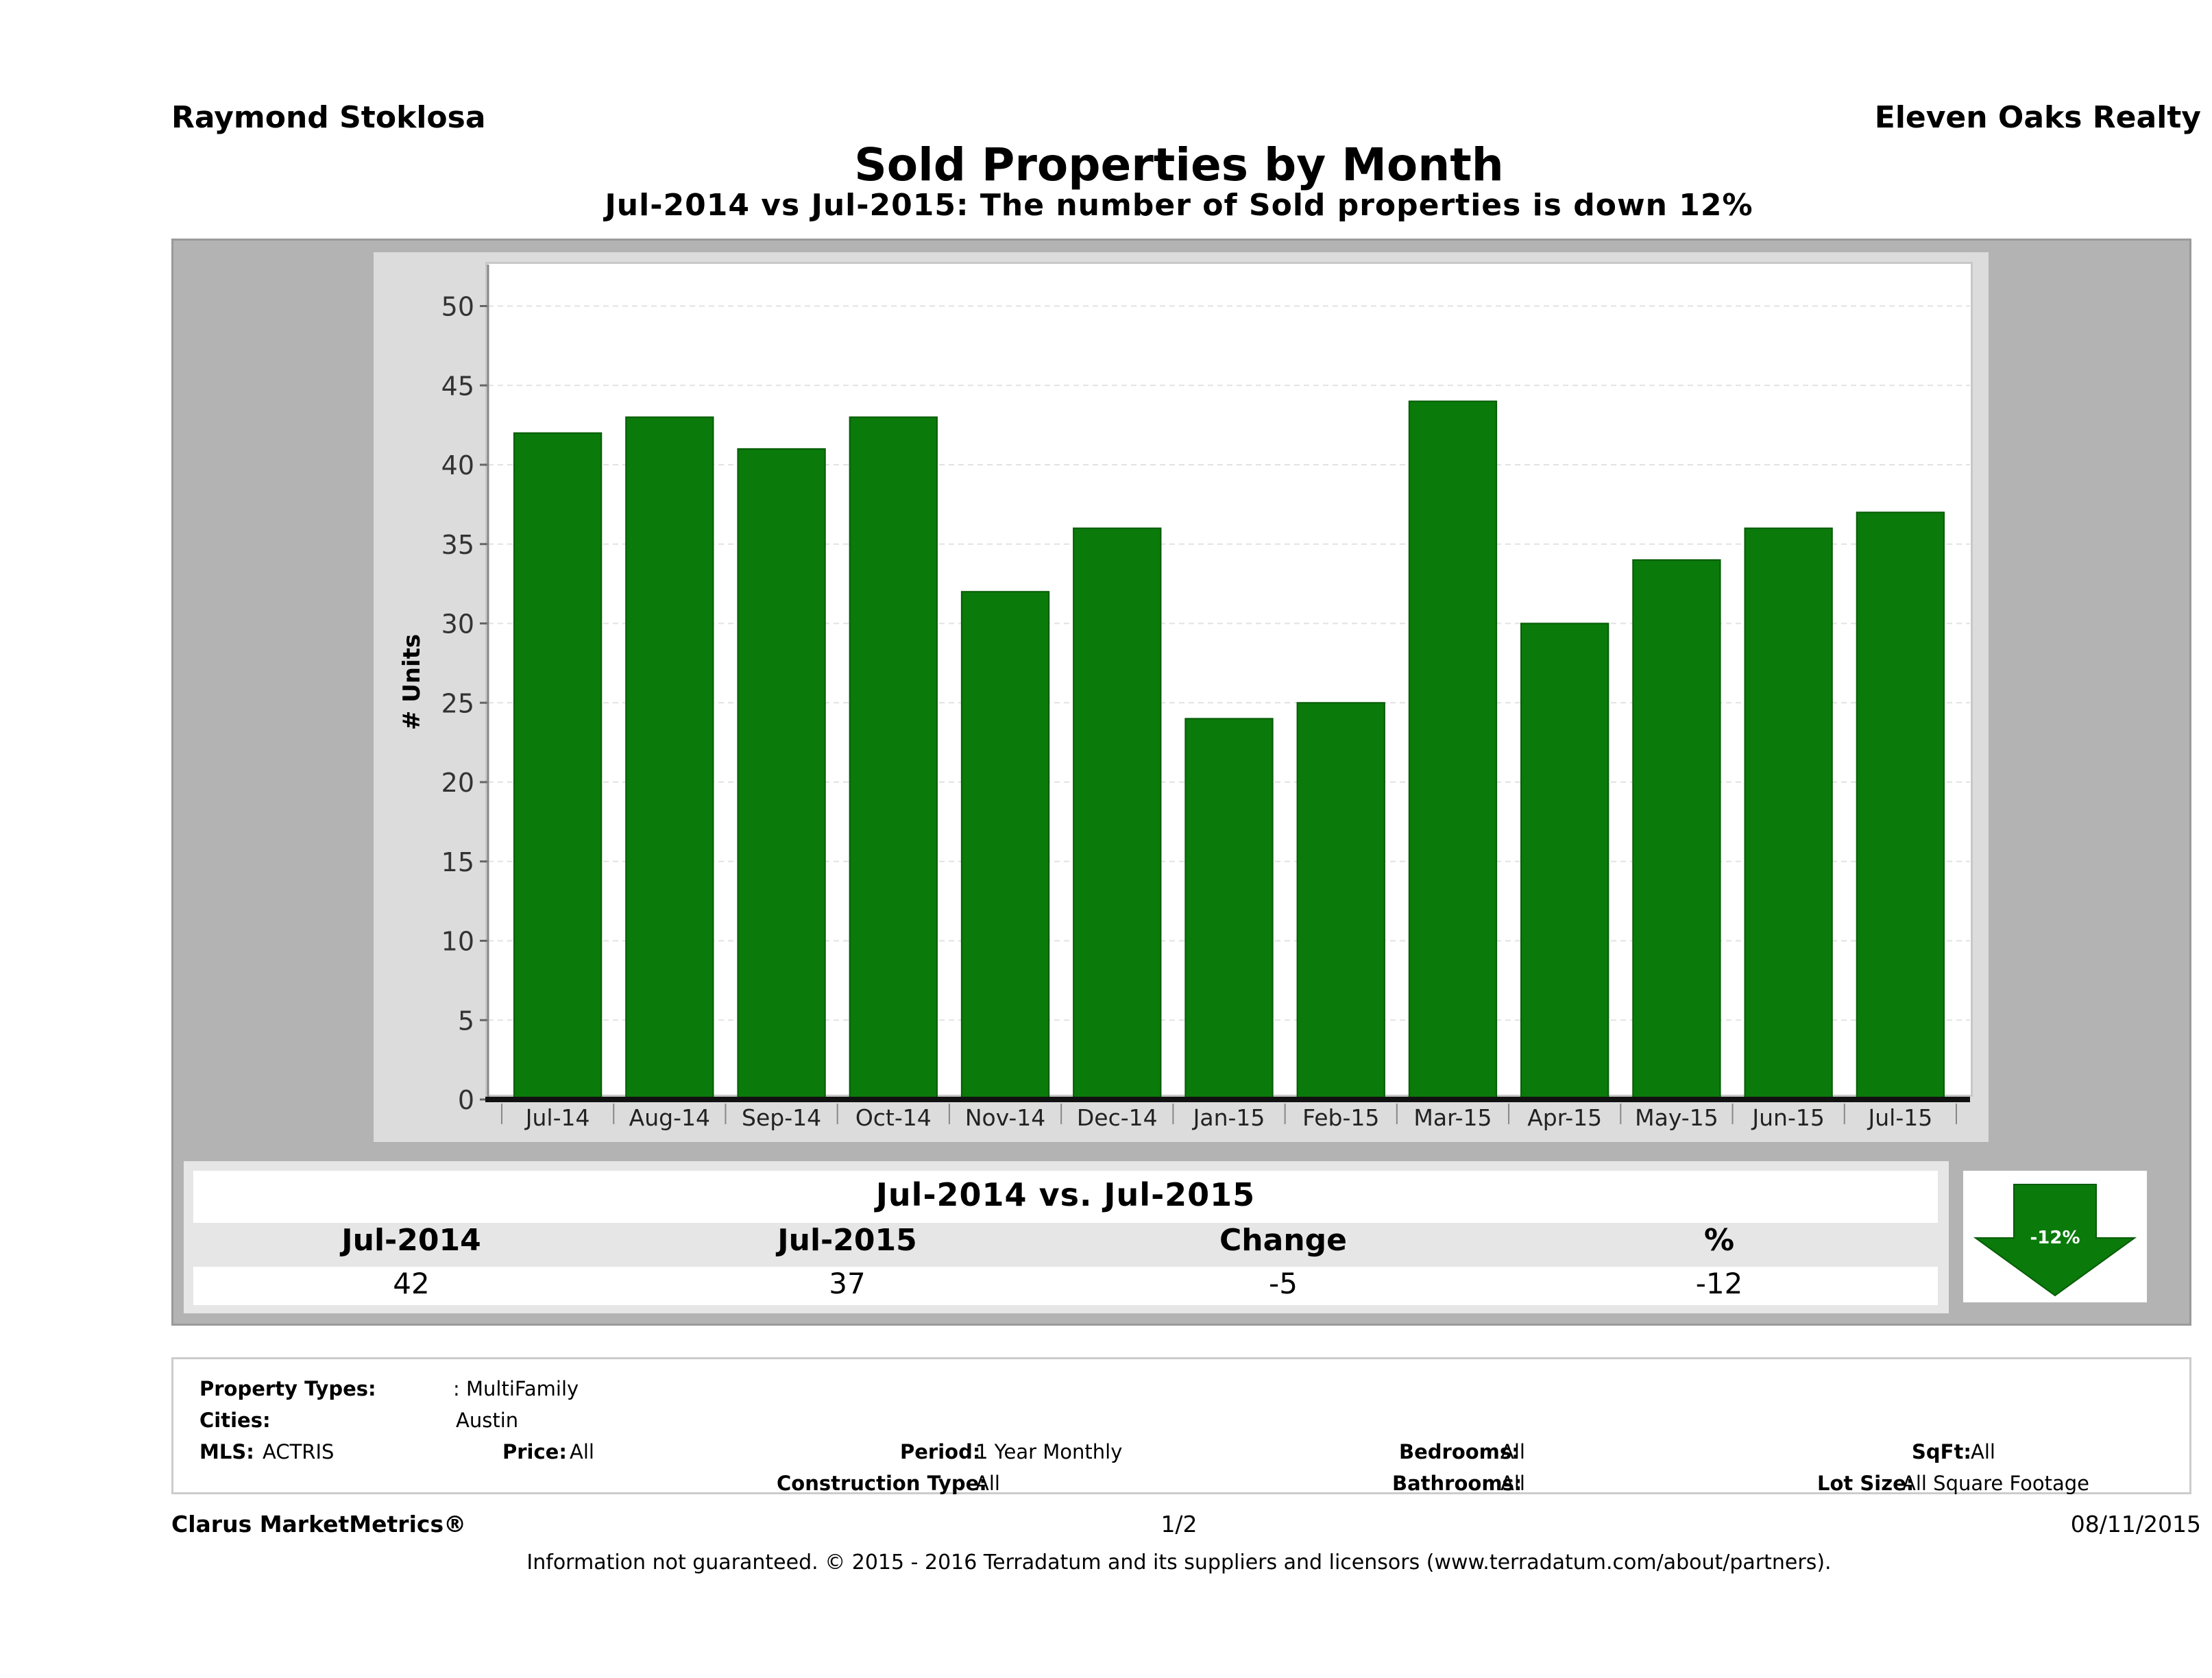  I want to click on x-tick-label-dec-14: Dec-14, so click(1117, 1117).